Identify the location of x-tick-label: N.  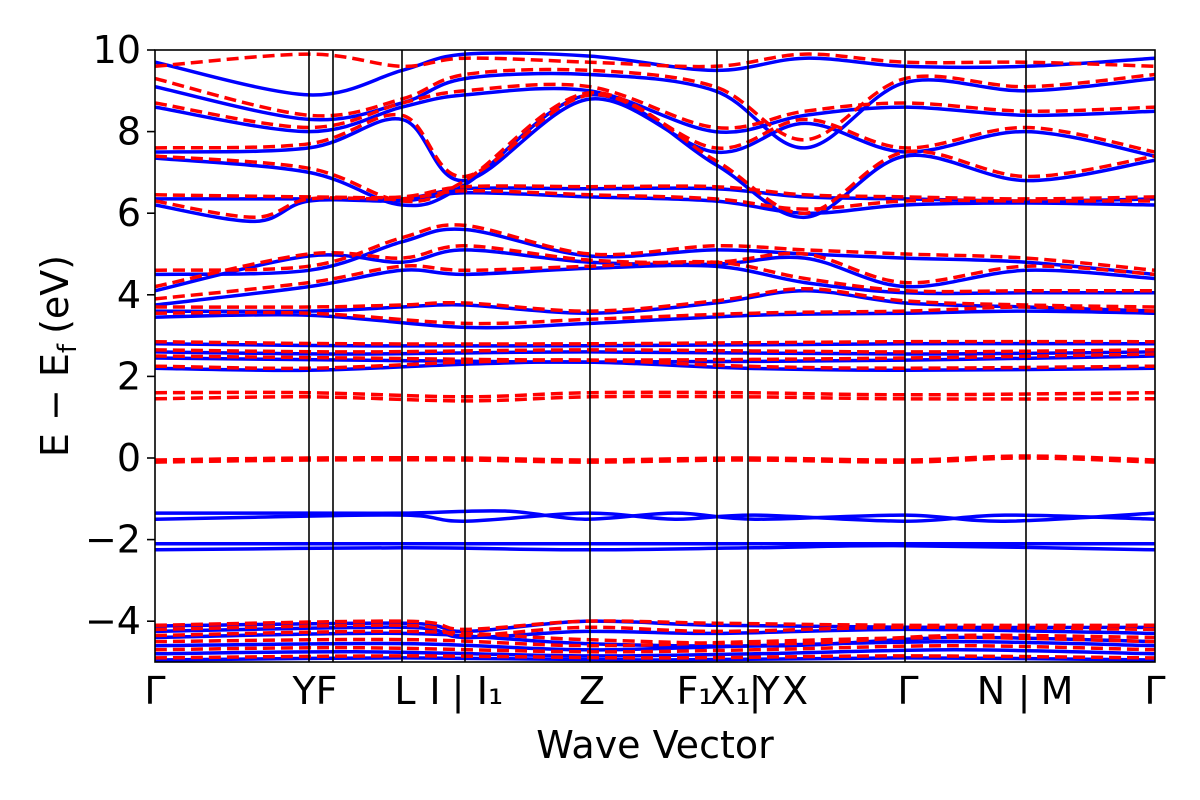
(991, 691).